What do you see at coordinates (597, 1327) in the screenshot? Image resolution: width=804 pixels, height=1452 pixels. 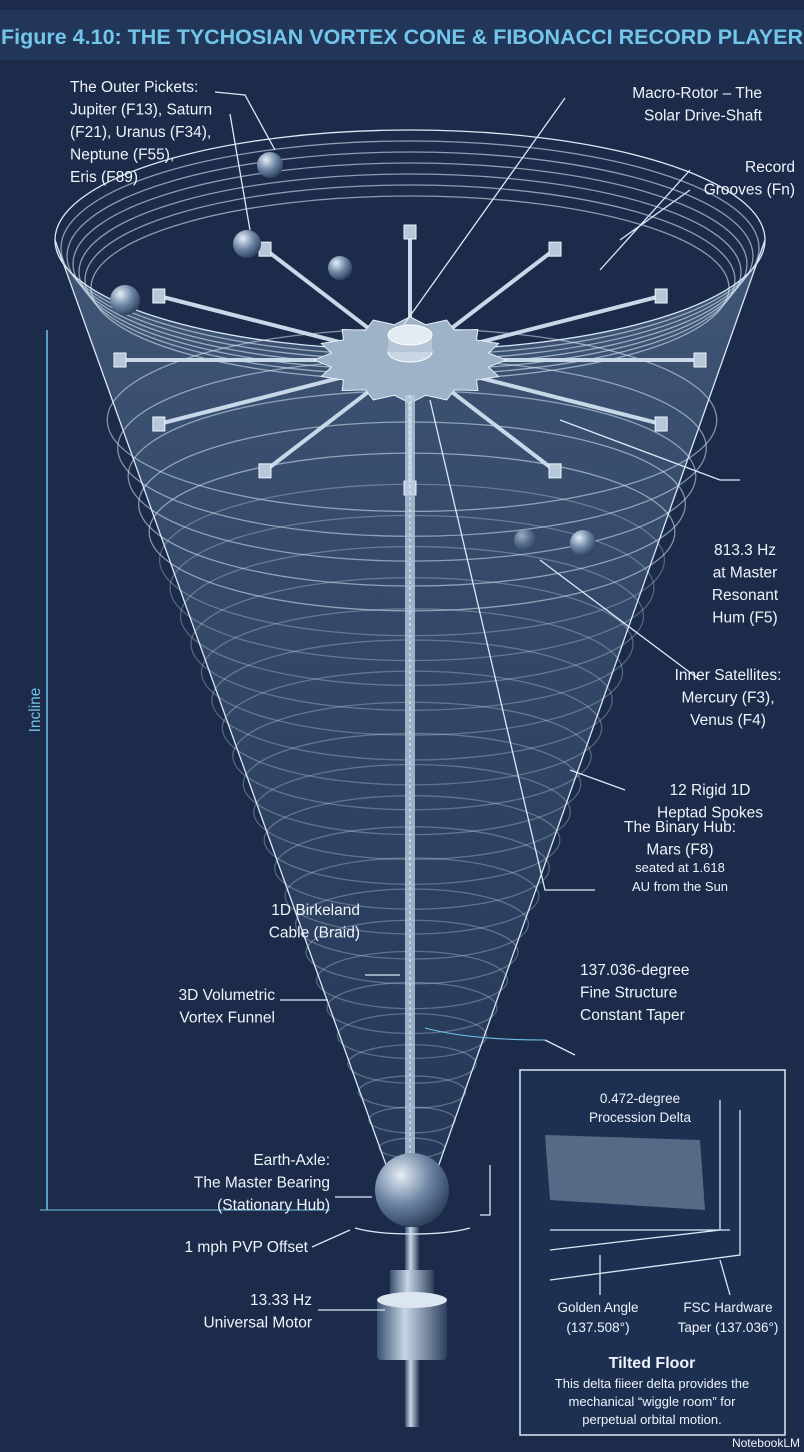 I see `inset-golden: (137.508°)` at bounding box center [597, 1327].